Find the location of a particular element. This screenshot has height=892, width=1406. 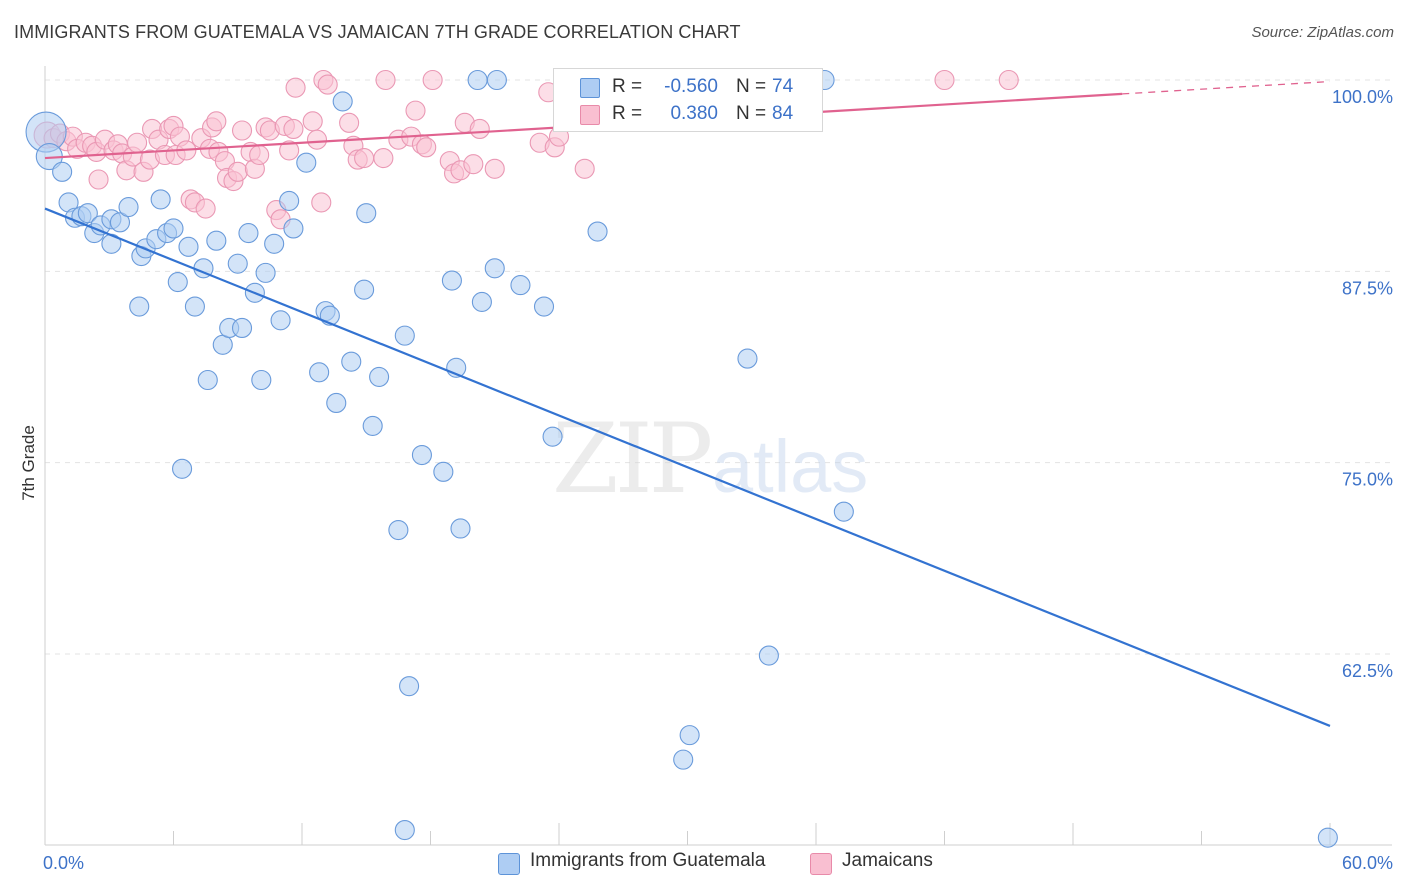

x-tick-label: 0.0% is located at coordinates (63, 863).